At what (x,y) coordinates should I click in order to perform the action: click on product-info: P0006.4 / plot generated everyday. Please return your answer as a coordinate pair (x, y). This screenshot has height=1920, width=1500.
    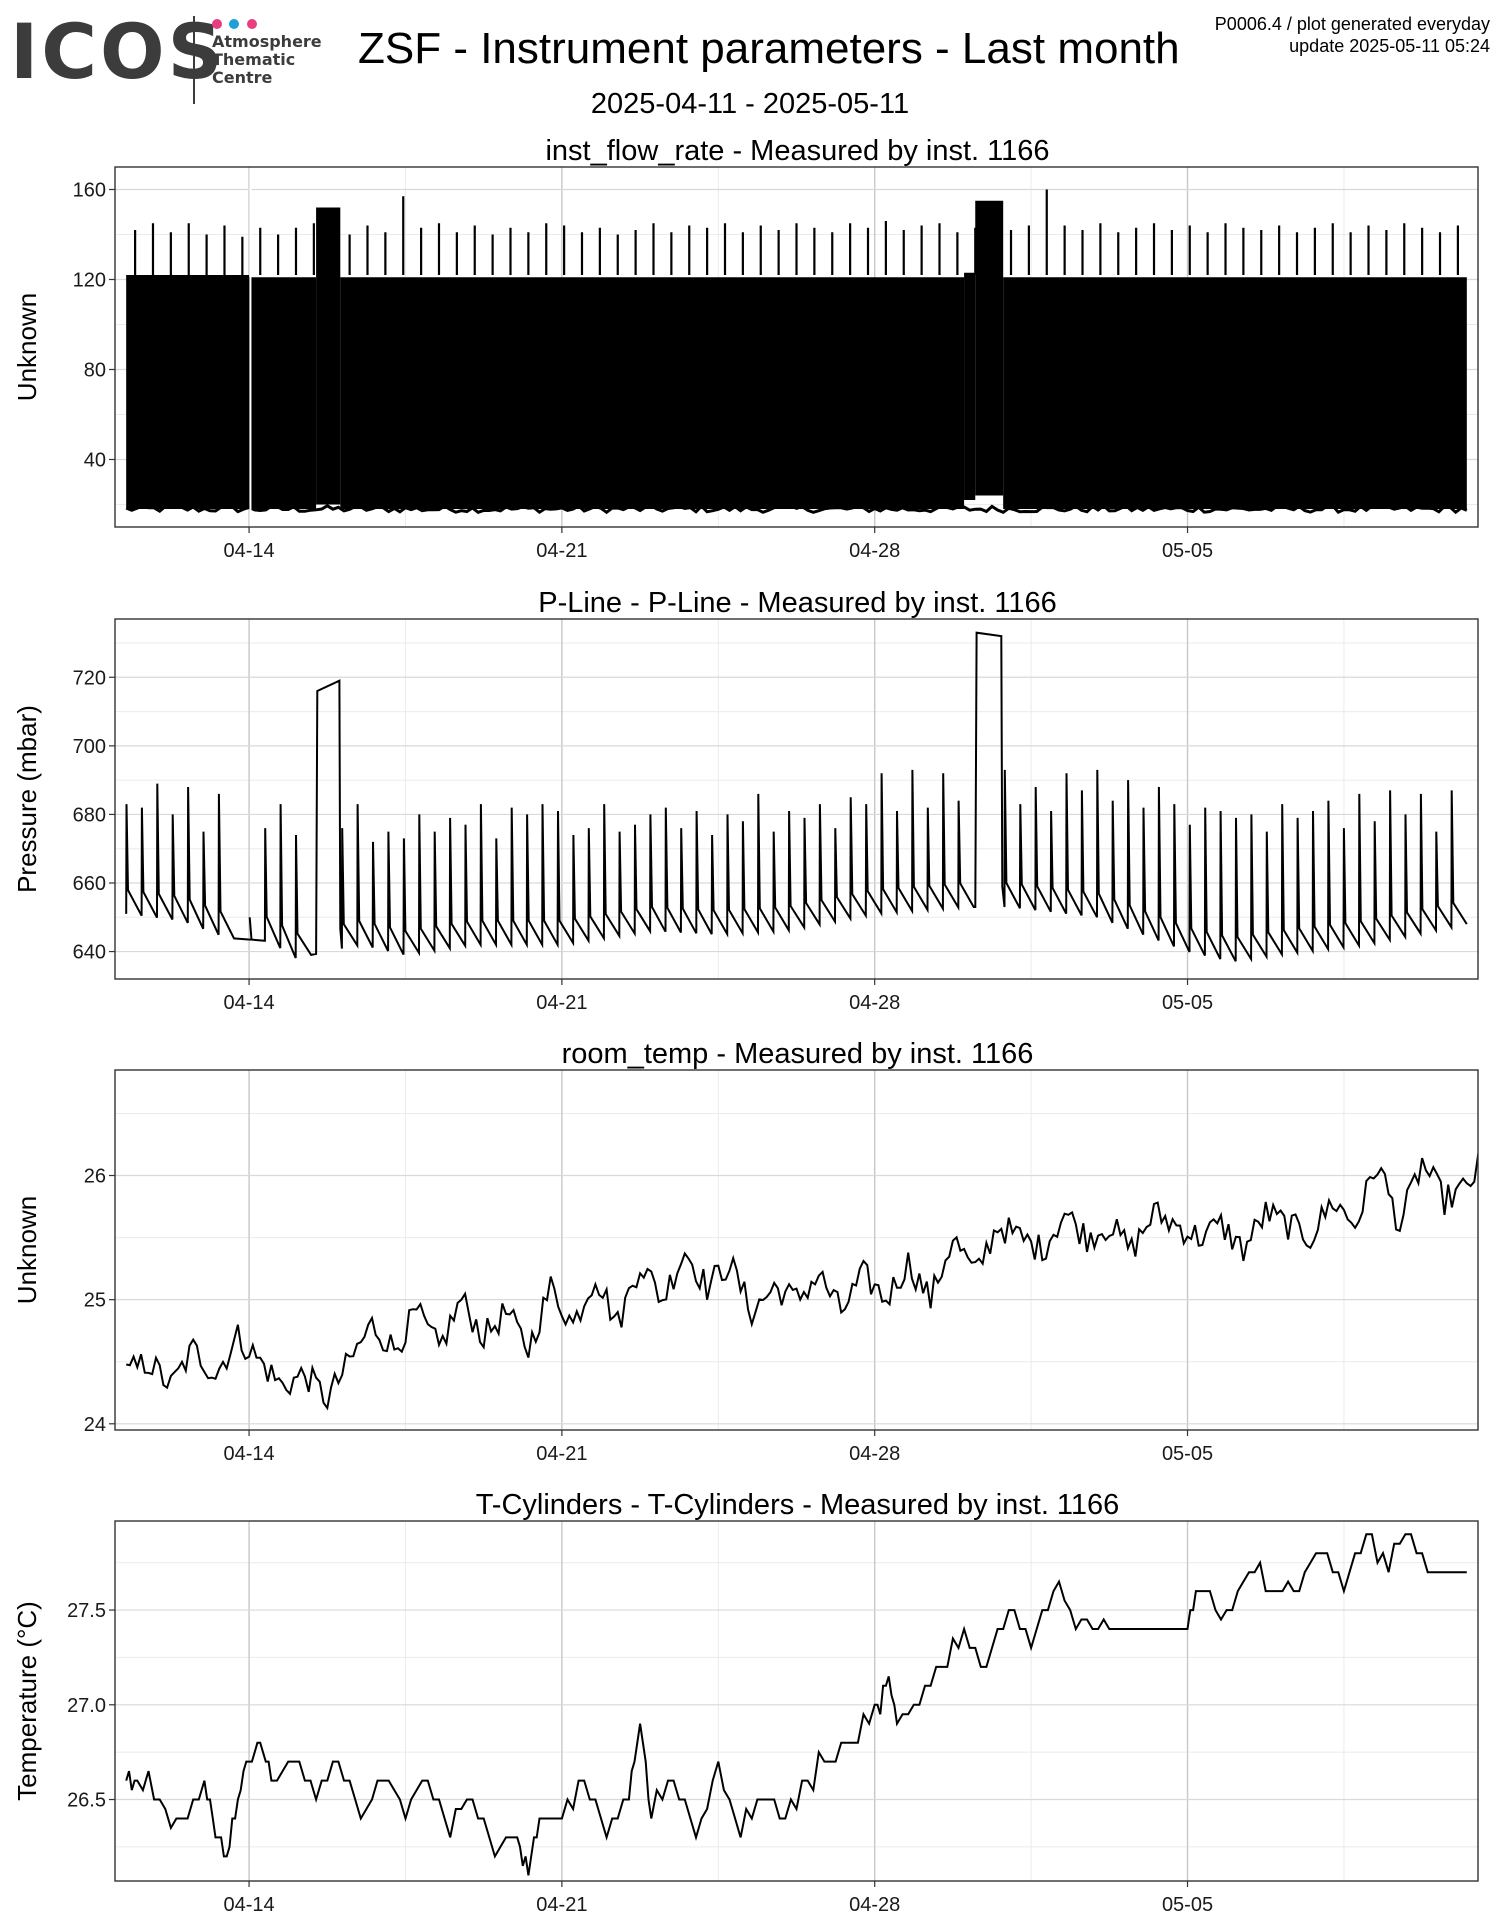
    Looking at the image, I should click on (1352, 24).